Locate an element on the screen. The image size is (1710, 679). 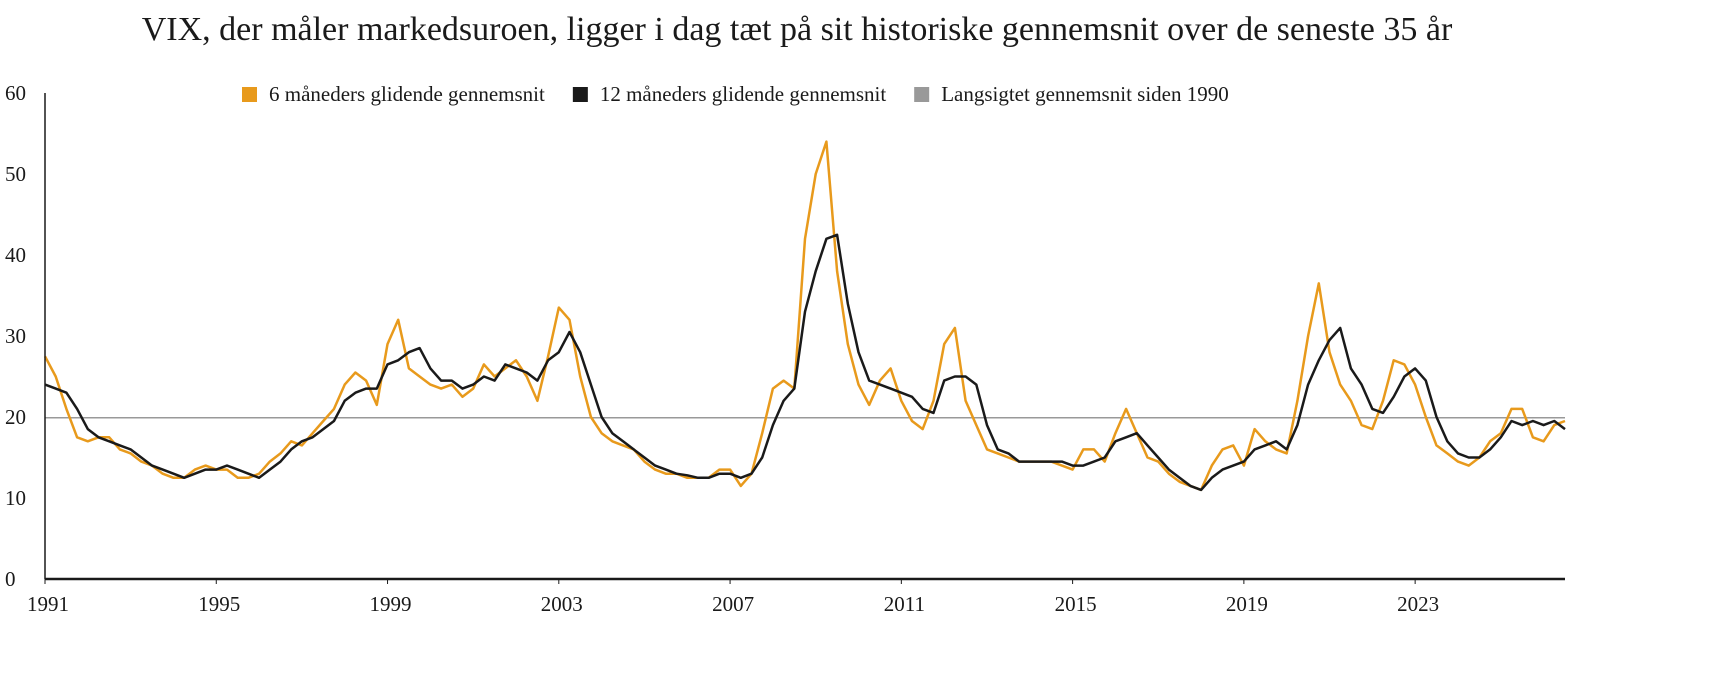
y-tick-label: 40 is located at coordinates (15, 255).